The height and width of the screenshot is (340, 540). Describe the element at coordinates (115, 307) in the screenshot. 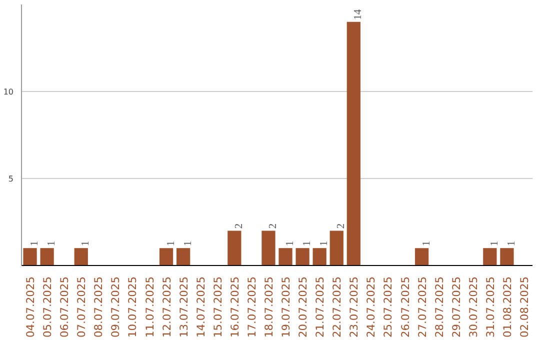

I see `x-tick-label: 09.07.2025` at that location.